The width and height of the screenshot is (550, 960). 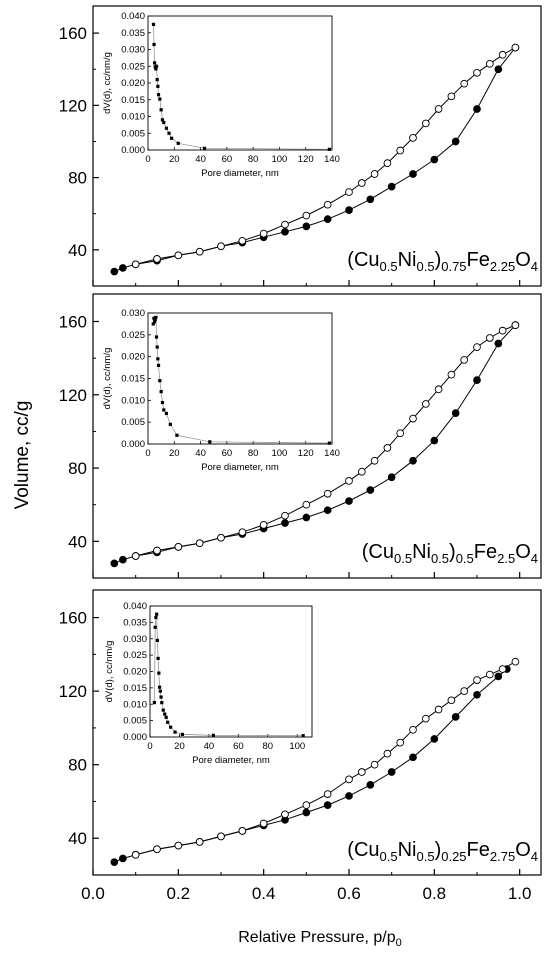 I want to click on y-tick-label: 80, so click(x=77, y=765).